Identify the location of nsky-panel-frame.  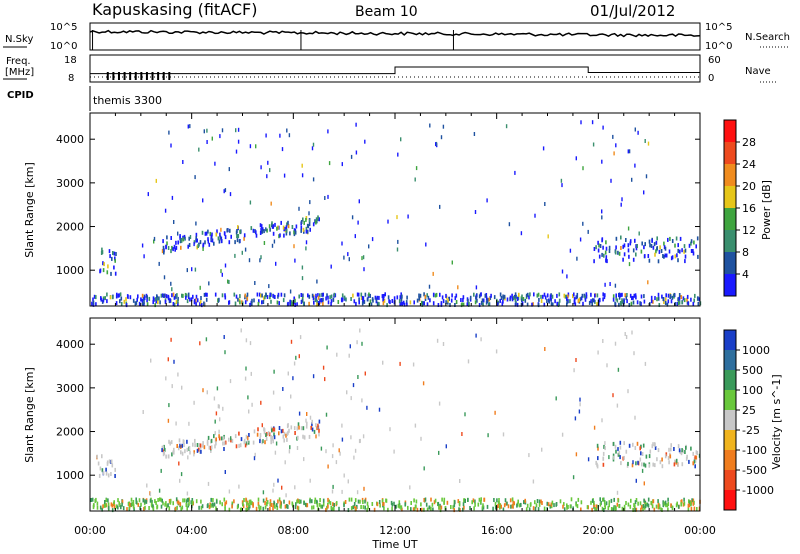
(395, 36).